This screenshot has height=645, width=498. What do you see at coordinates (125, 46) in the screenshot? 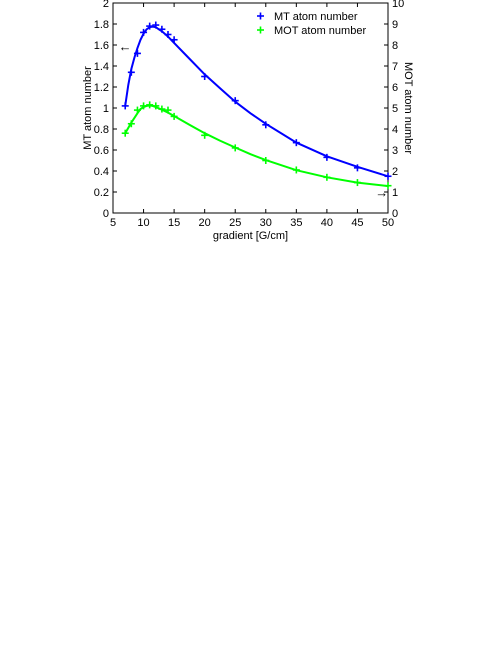
I see `axis-arrow: ←` at bounding box center [125, 46].